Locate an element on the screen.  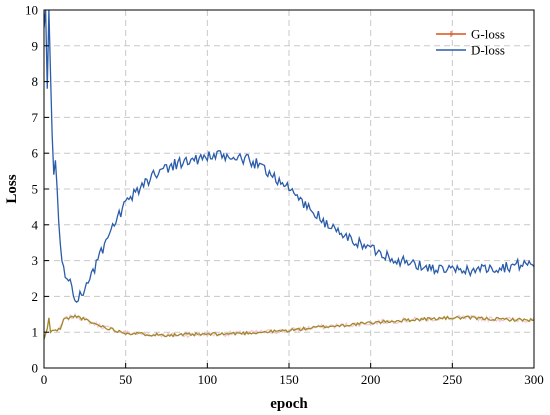
y-axis-title: Loss is located at coordinates (12, 188).